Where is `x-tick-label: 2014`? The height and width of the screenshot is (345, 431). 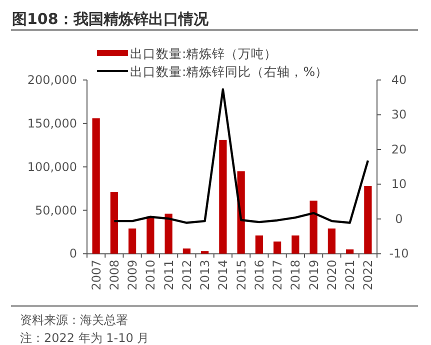 x-tick-label: 2014 is located at coordinates (223, 275).